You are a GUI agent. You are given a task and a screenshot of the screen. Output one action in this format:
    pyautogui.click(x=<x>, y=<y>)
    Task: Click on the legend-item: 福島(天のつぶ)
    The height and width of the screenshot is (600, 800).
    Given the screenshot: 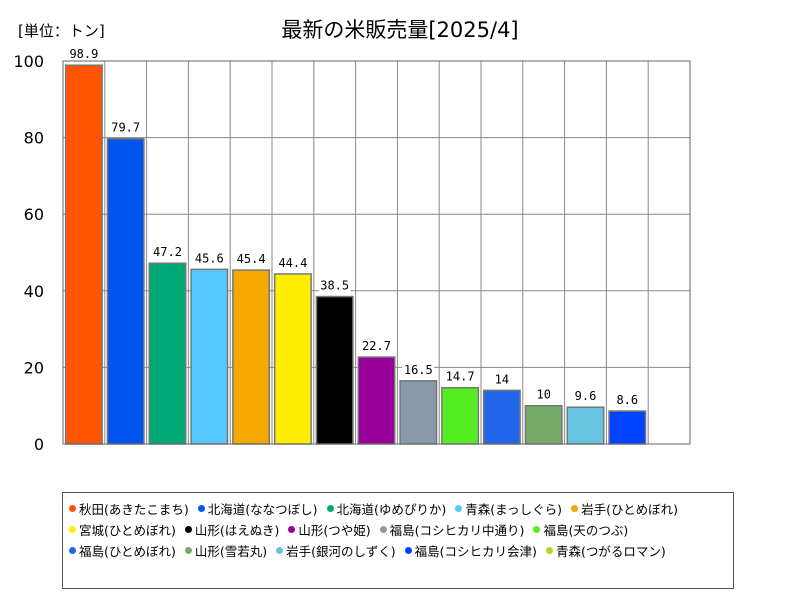 What is the action you would take?
    pyautogui.click(x=580, y=529)
    